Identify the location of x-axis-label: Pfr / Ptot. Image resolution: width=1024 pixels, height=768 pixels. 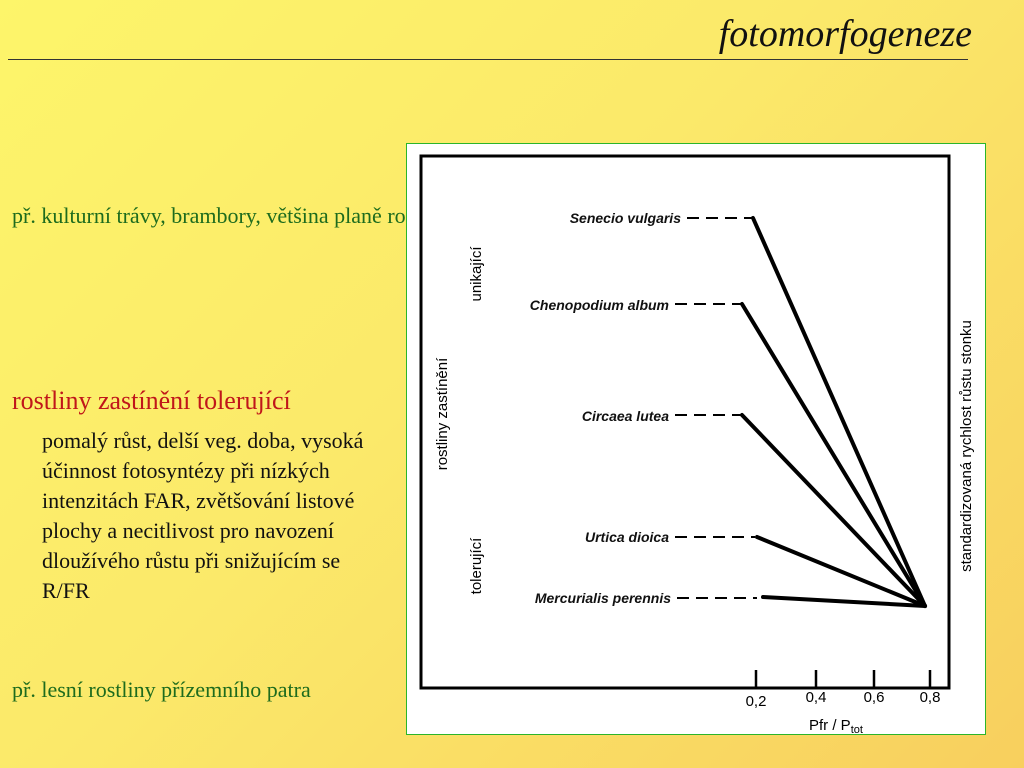
(836, 725).